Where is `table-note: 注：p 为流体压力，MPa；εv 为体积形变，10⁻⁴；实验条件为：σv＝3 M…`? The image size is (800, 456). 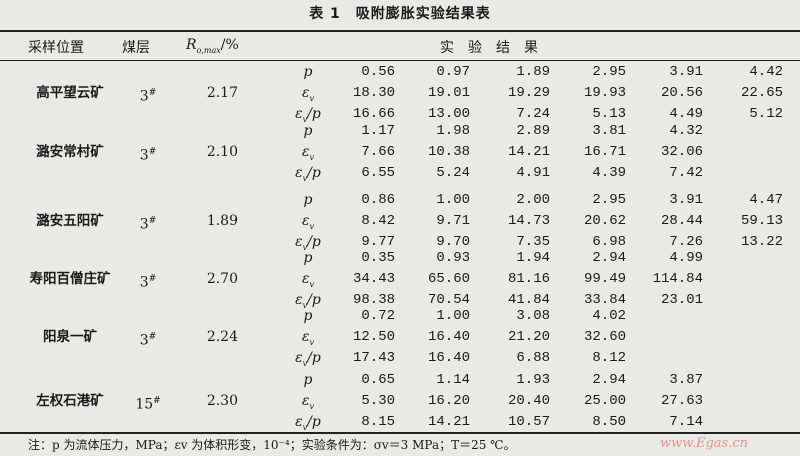
table-note: 注：p 为流体压力，MPa；εv 为体积形变，10⁻⁴；实验条件为：σv＝3 M… is located at coordinates (272, 445).